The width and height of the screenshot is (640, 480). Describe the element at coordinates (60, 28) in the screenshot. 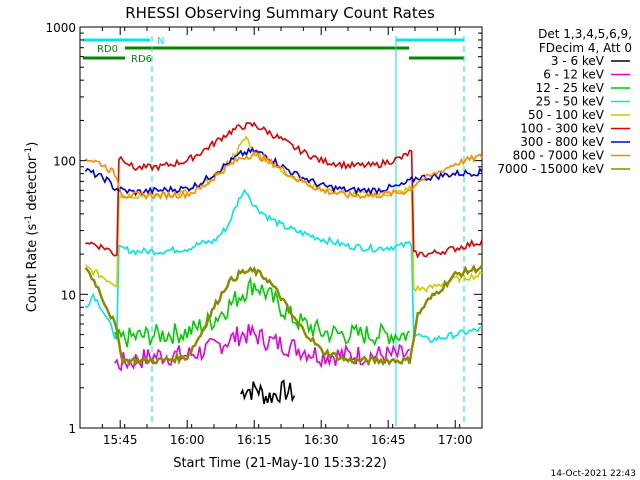

I see `y-tick-label-3: 1000` at that location.